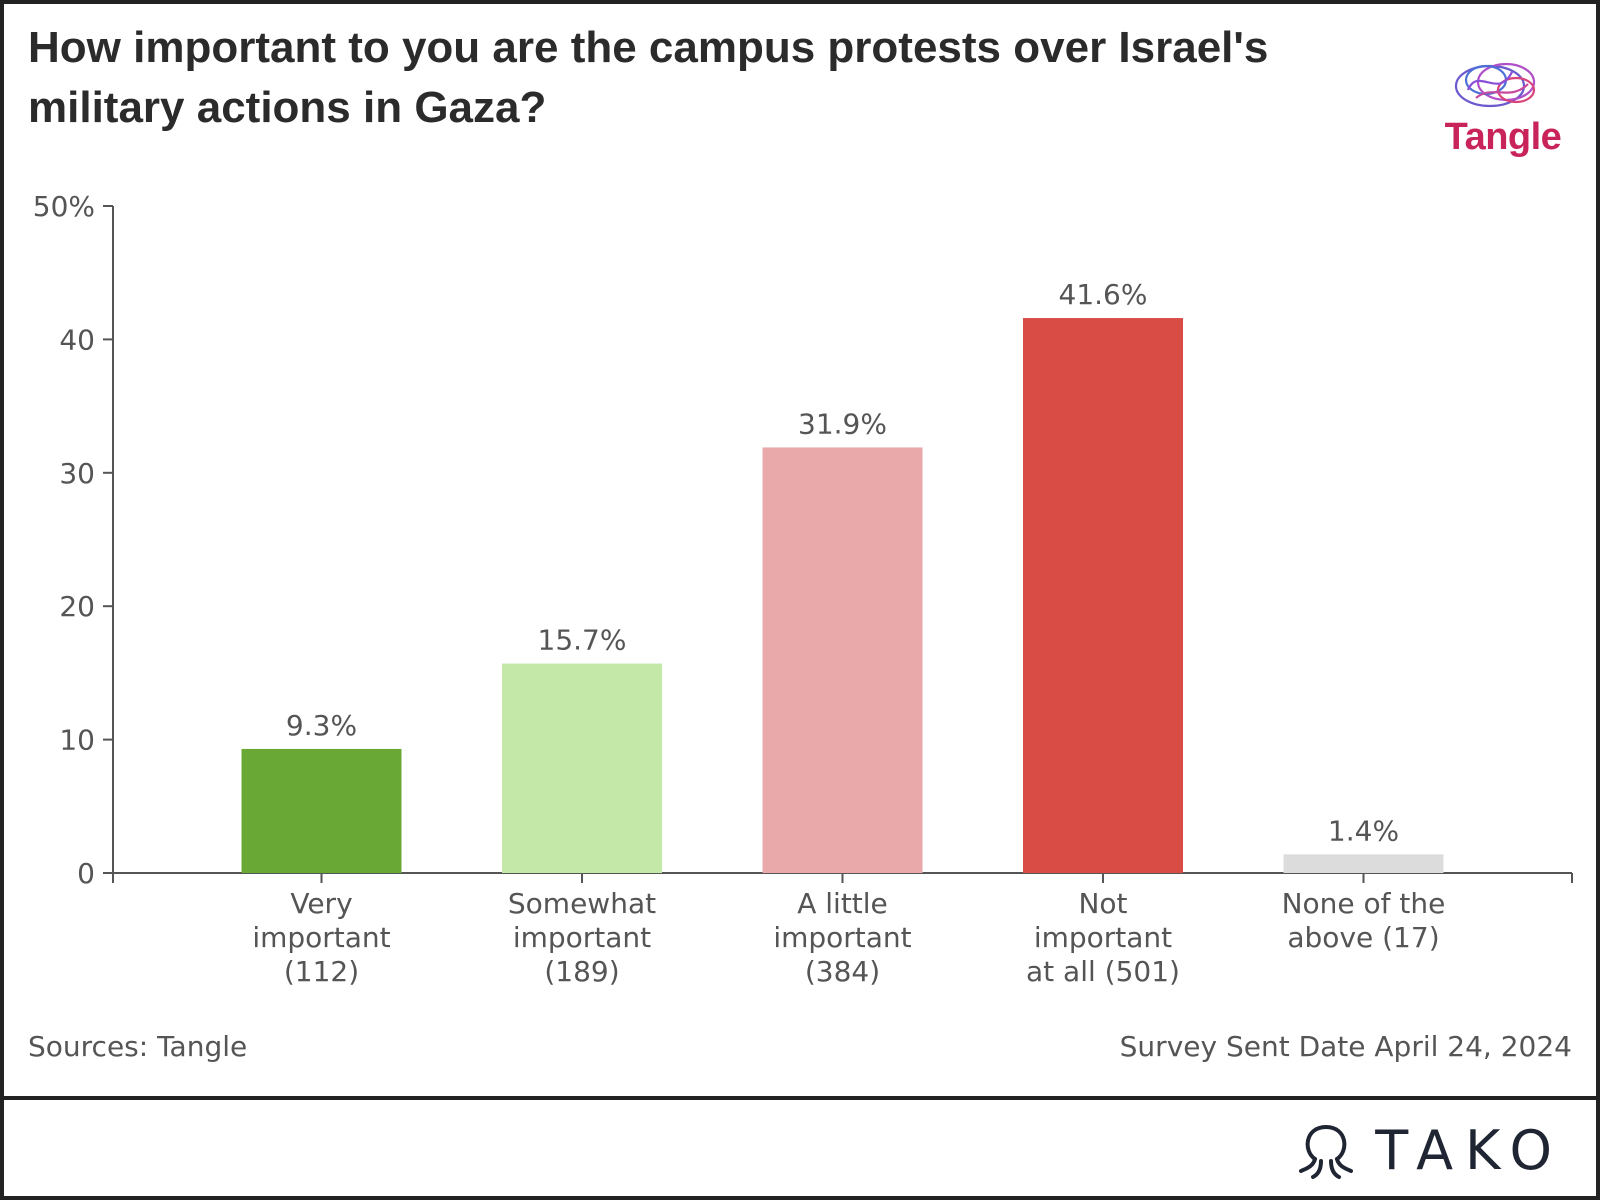  Describe the element at coordinates (321, 903) in the screenshot. I see `x-tick-label: Very` at that location.